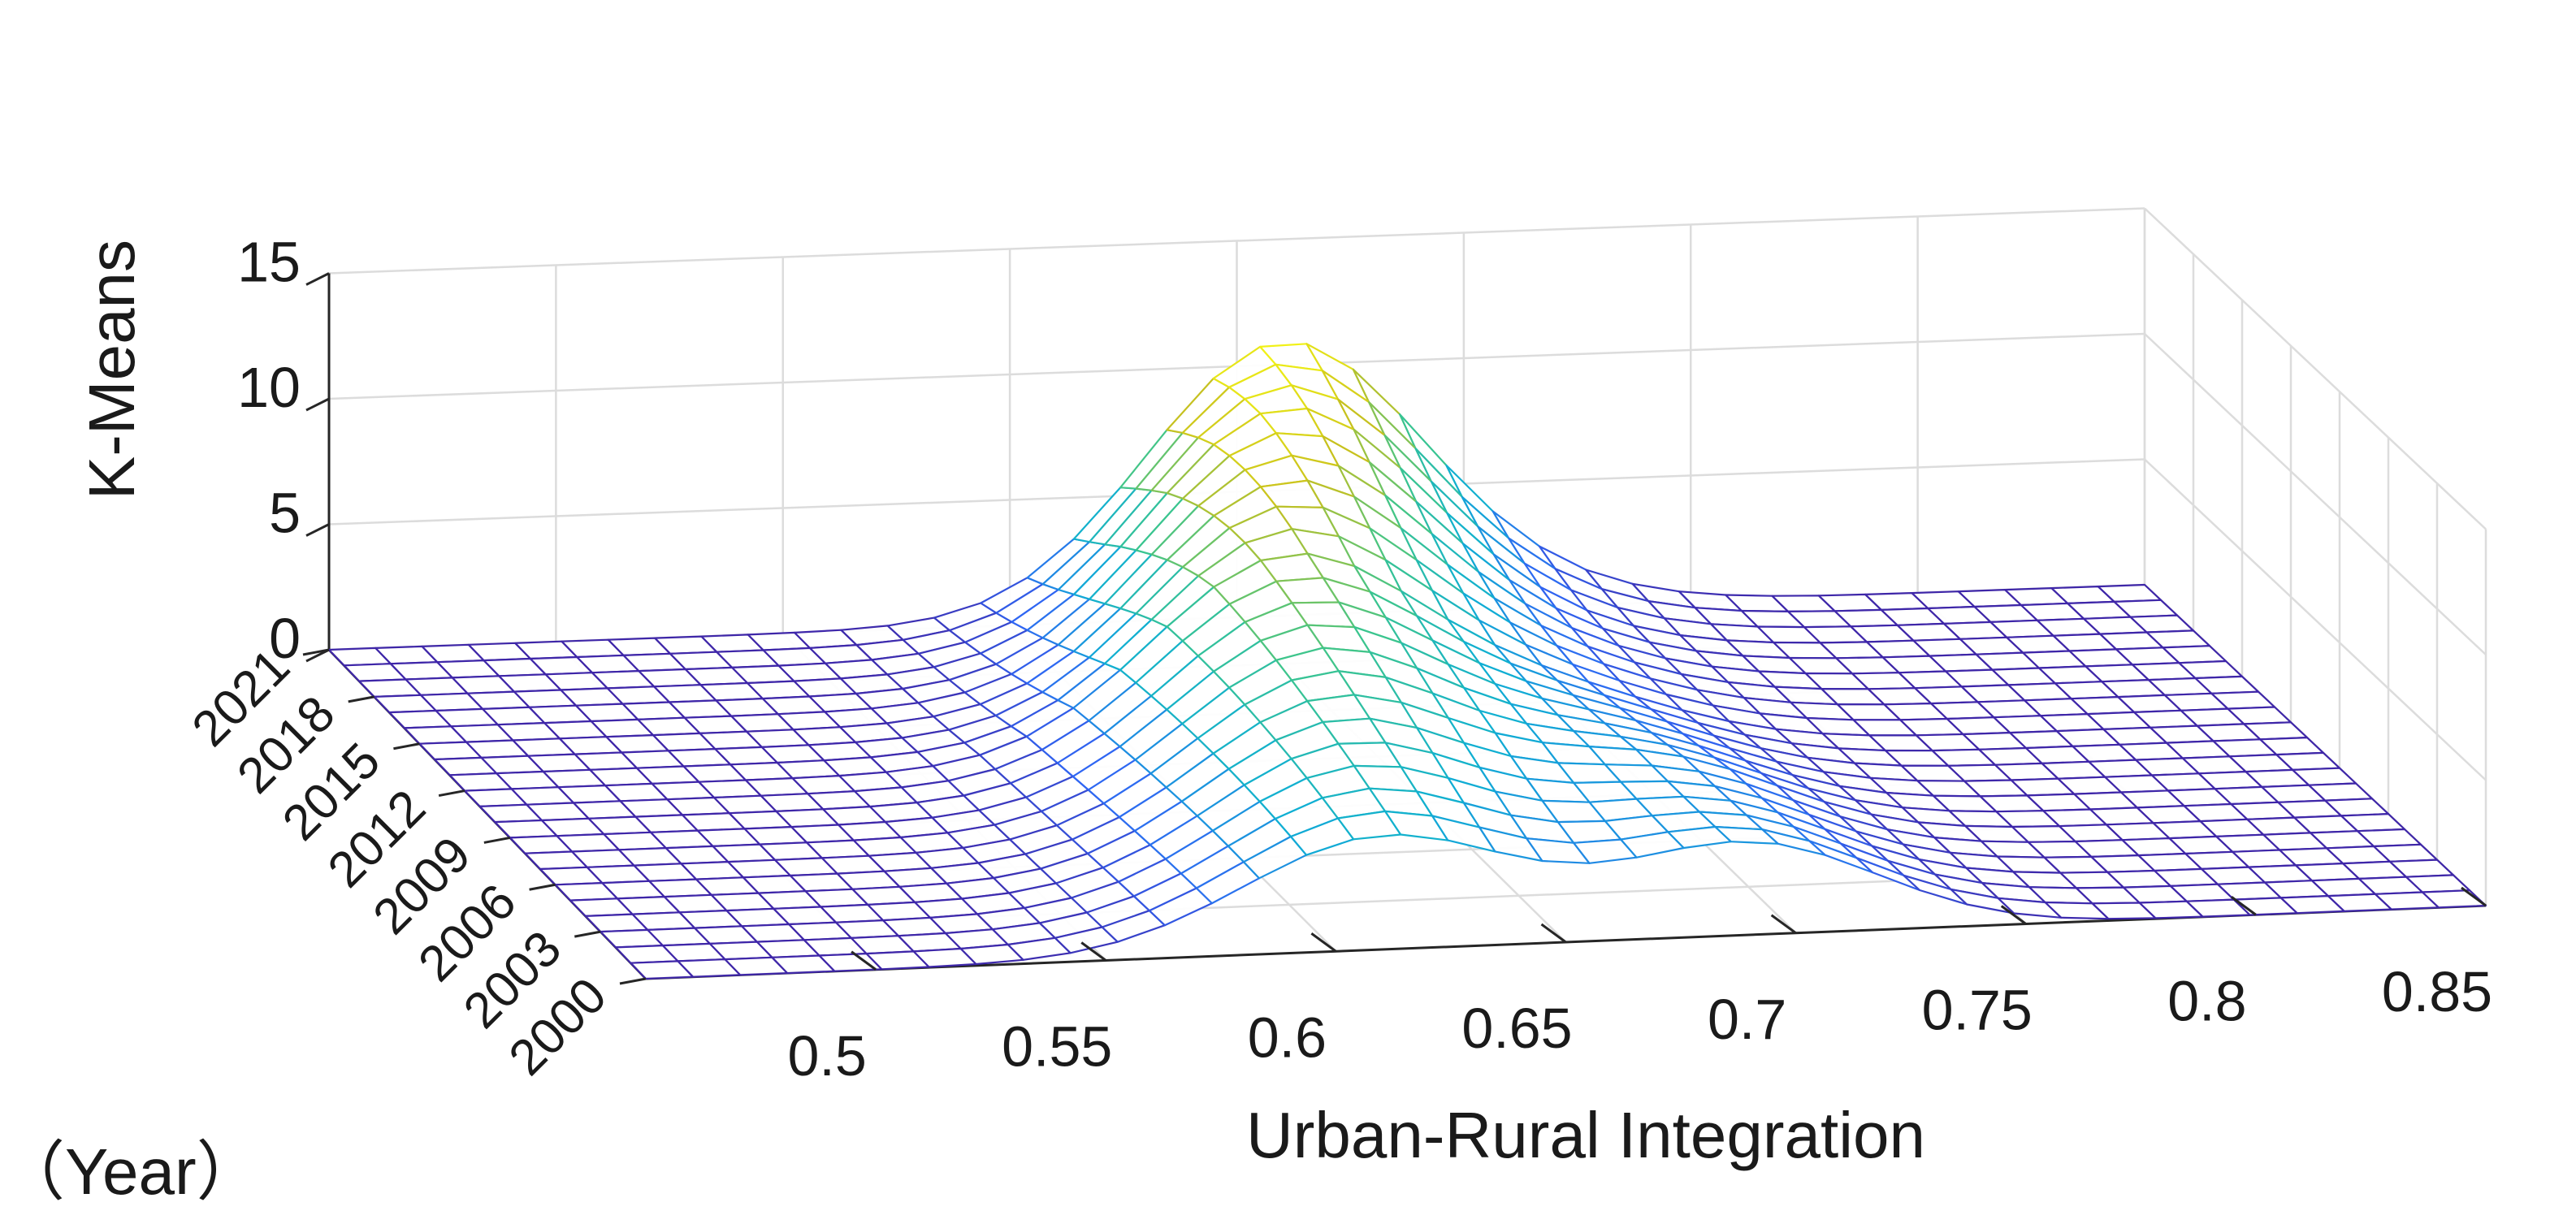  What do you see at coordinates (112, 370) in the screenshot?
I see `z-axis-label: K-Means` at bounding box center [112, 370].